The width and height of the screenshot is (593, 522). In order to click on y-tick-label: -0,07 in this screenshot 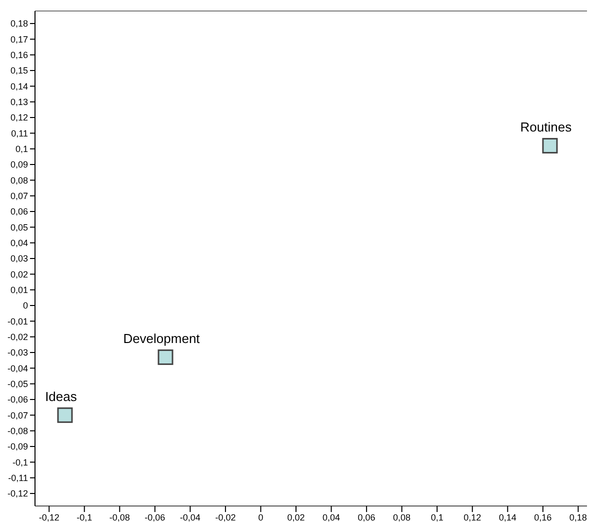, I will do `click(17, 415)`.